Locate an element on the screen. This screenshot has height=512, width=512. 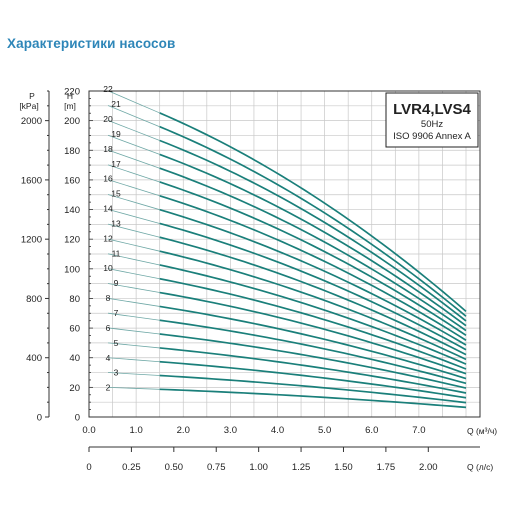
flow-ls-tick-label: 0.75 is located at coordinates (216, 467).